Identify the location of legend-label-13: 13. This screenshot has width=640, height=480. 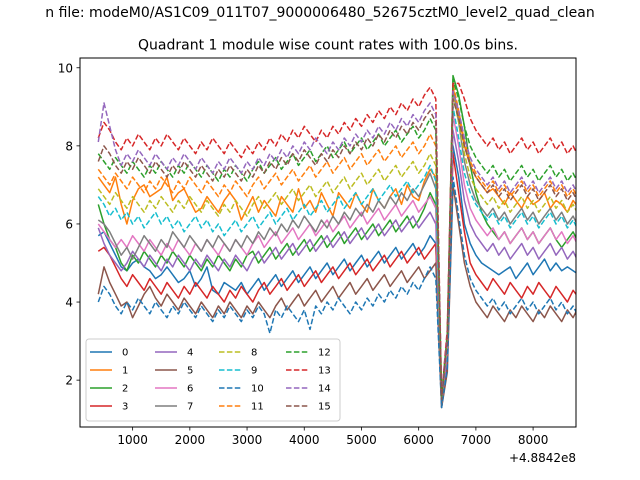
(324, 371).